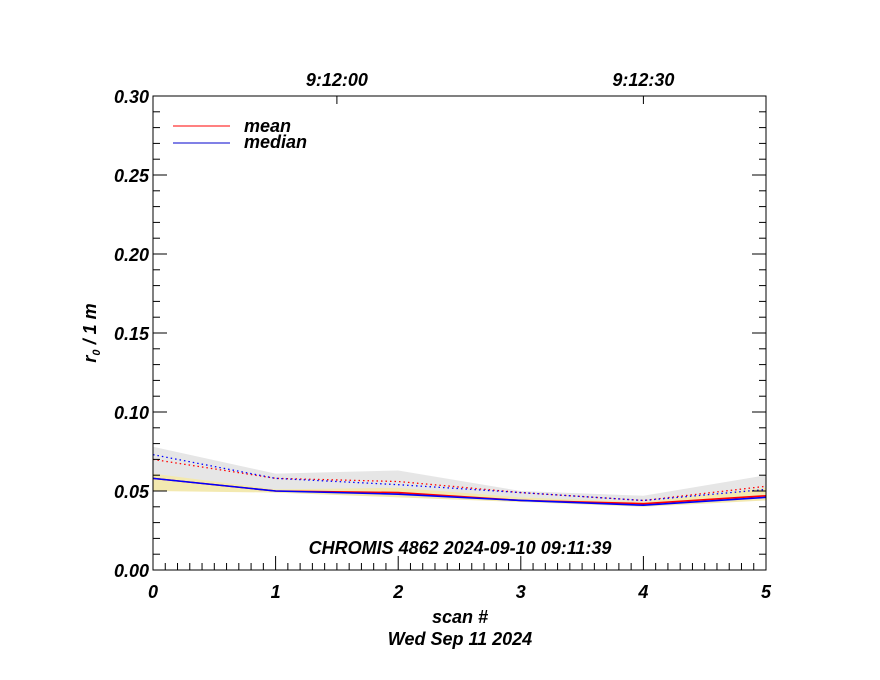 Image resolution: width=880 pixels, height=680 pixels. I want to click on y-axis-label: r0 / 1 m, so click(91, 332).